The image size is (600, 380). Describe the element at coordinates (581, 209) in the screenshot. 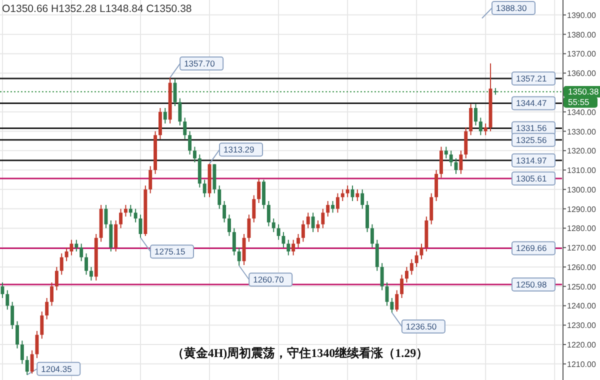

I see `y-tick-label: 1290.00` at that location.